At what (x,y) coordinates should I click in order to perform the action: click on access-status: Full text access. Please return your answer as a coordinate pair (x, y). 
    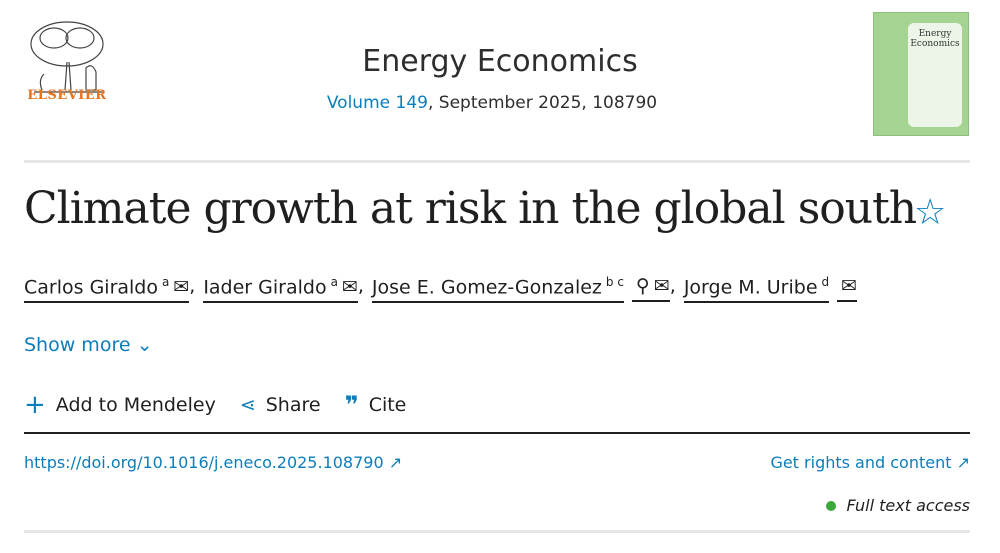
    Looking at the image, I should click on (898, 505).